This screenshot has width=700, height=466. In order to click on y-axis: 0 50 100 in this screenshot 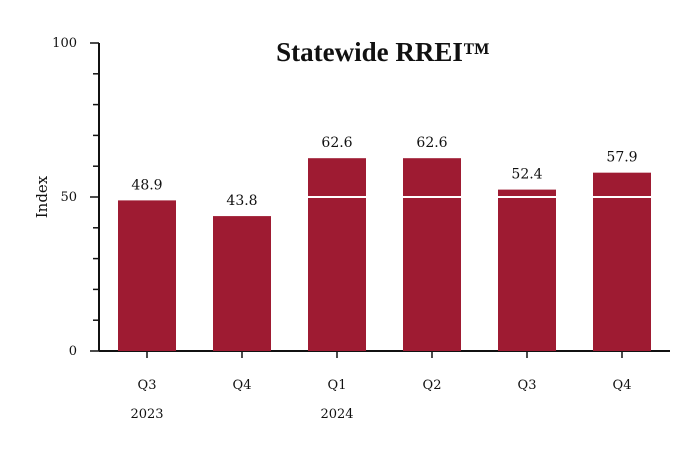, I will do `click(76, 197)`.